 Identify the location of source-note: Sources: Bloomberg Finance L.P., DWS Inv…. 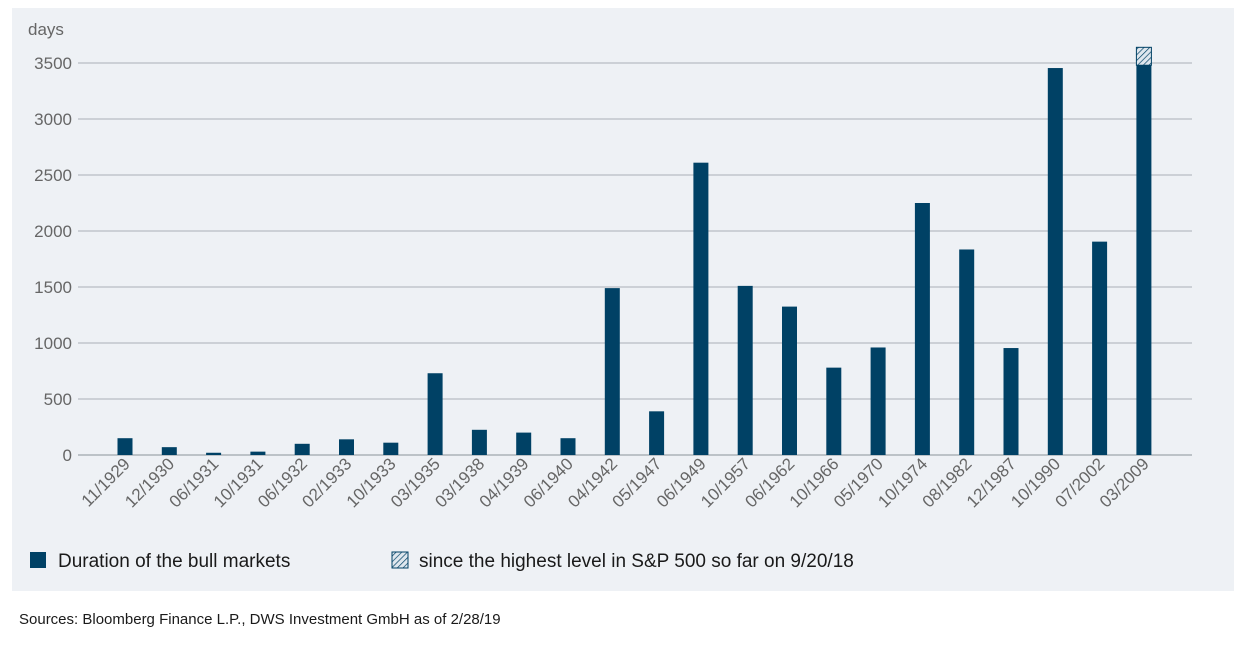
(260, 619).